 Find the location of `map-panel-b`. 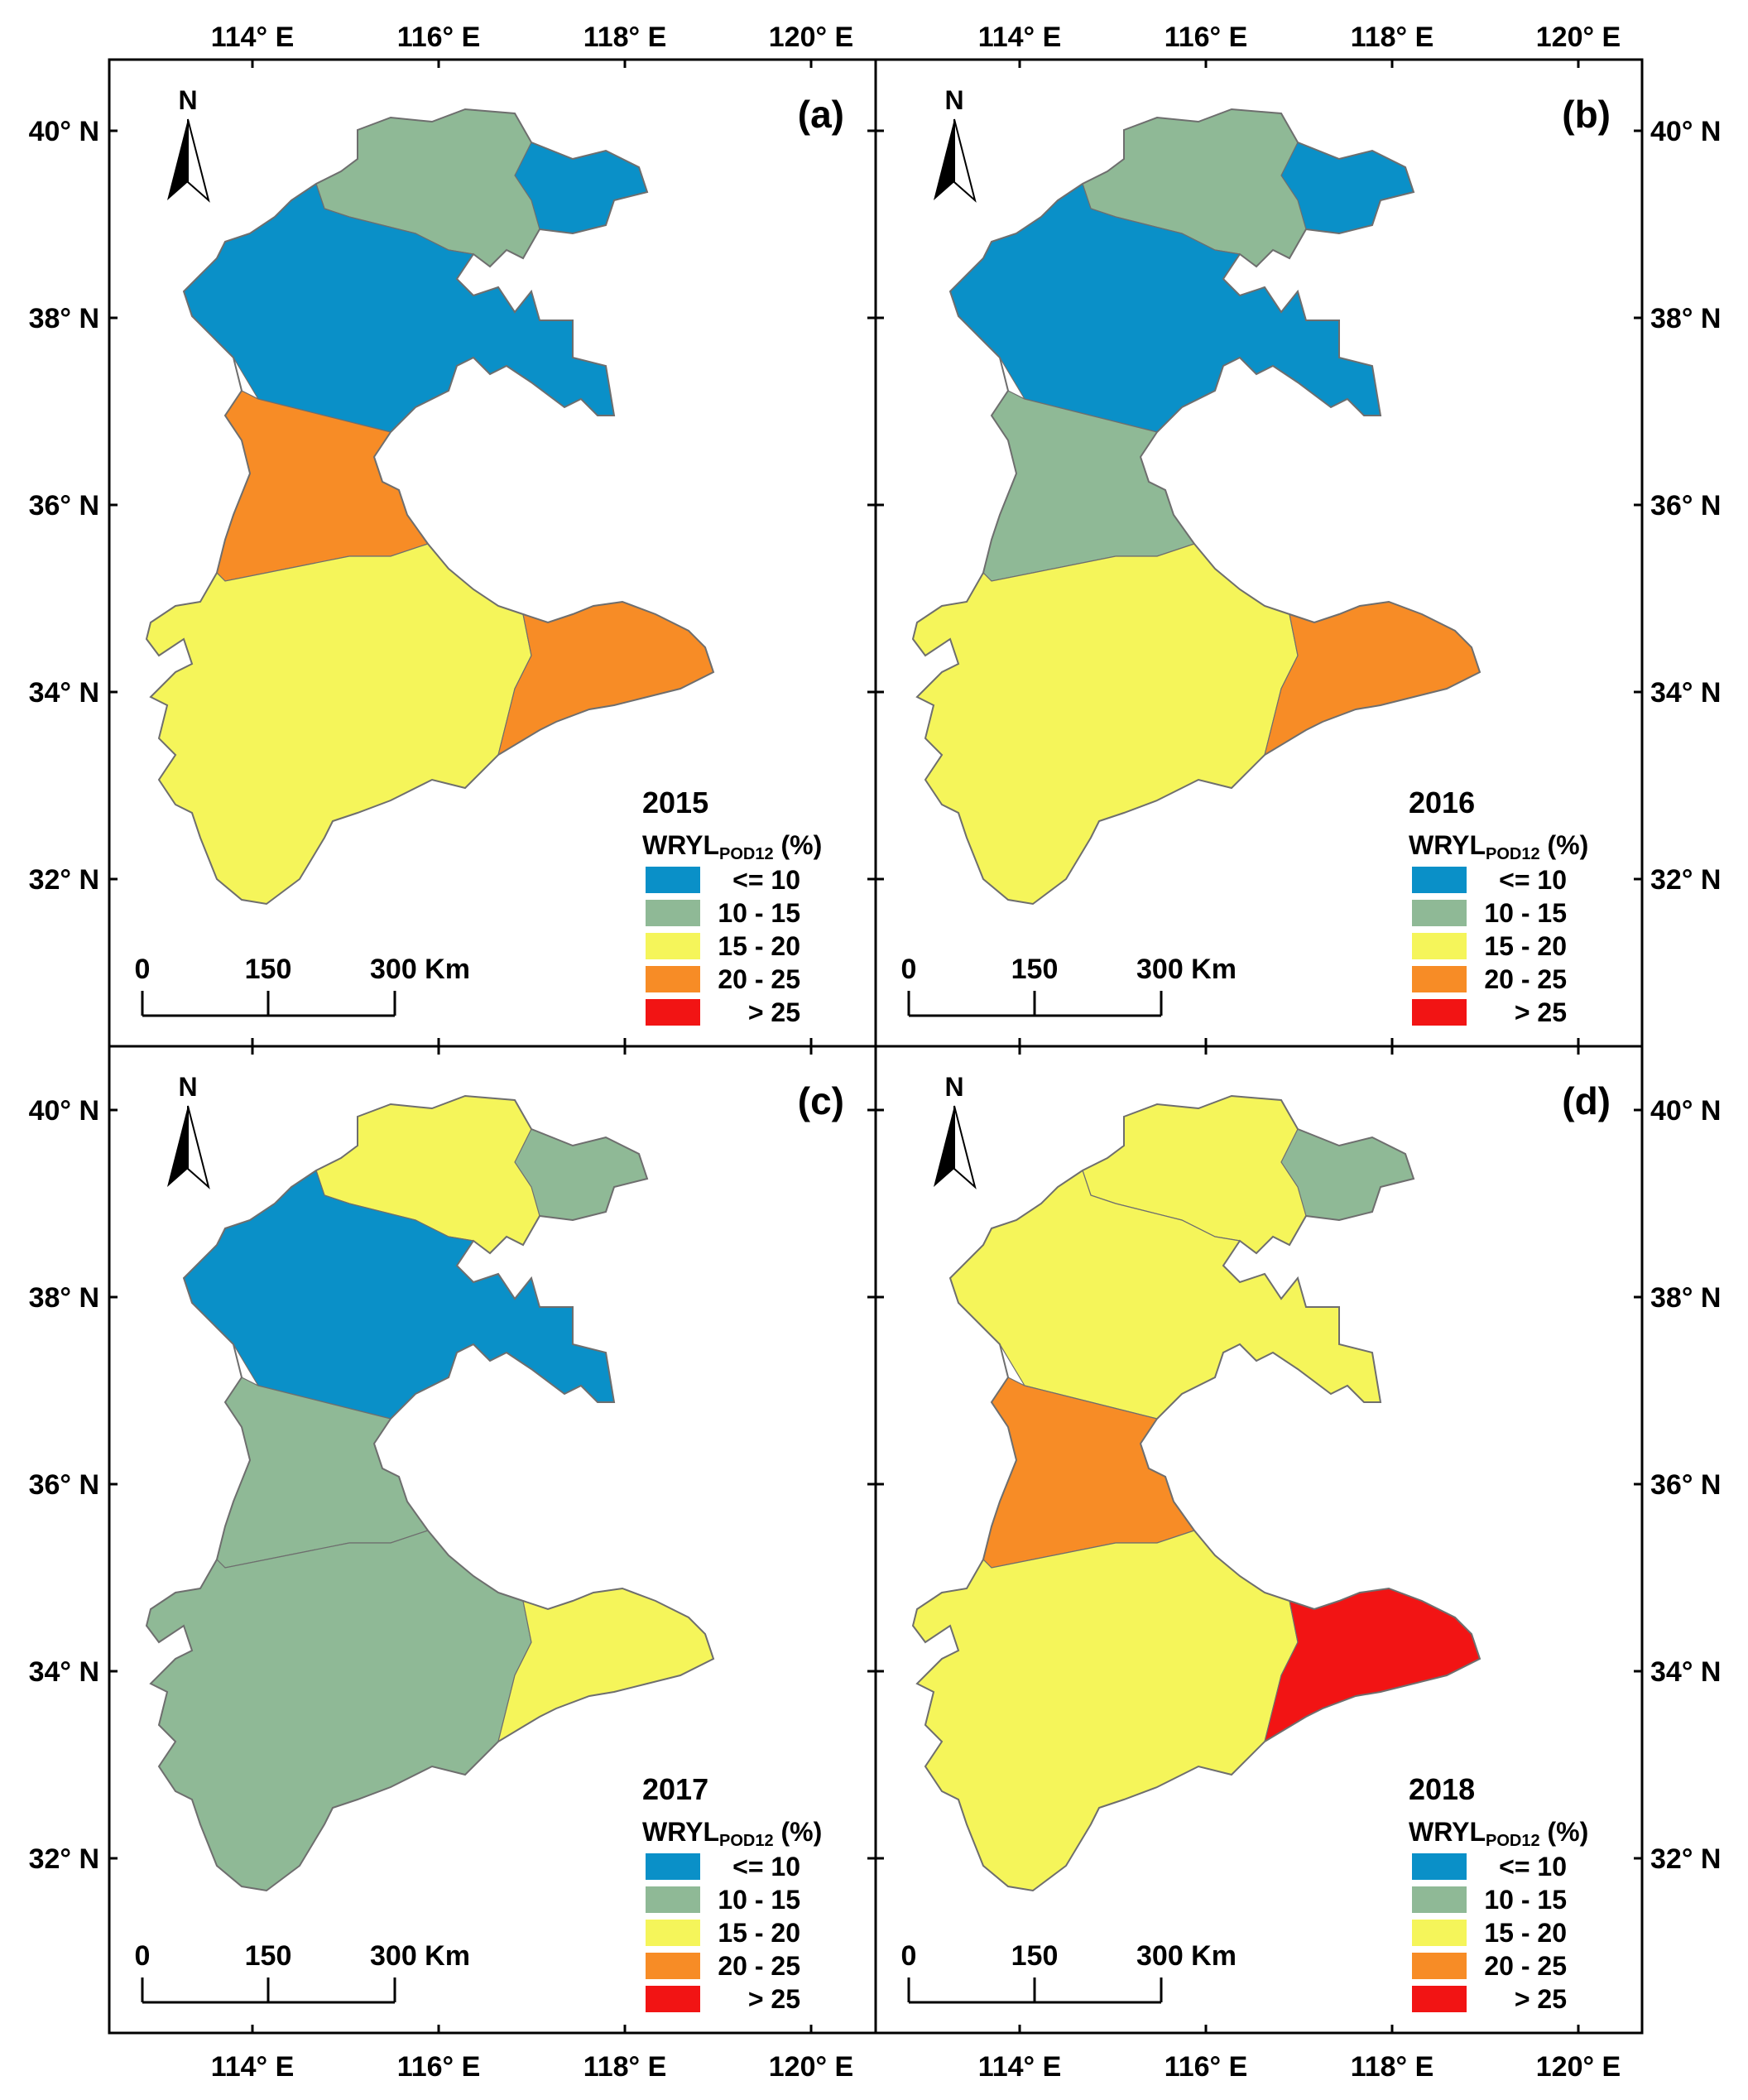

map-panel-b is located at coordinates (1196, 507).